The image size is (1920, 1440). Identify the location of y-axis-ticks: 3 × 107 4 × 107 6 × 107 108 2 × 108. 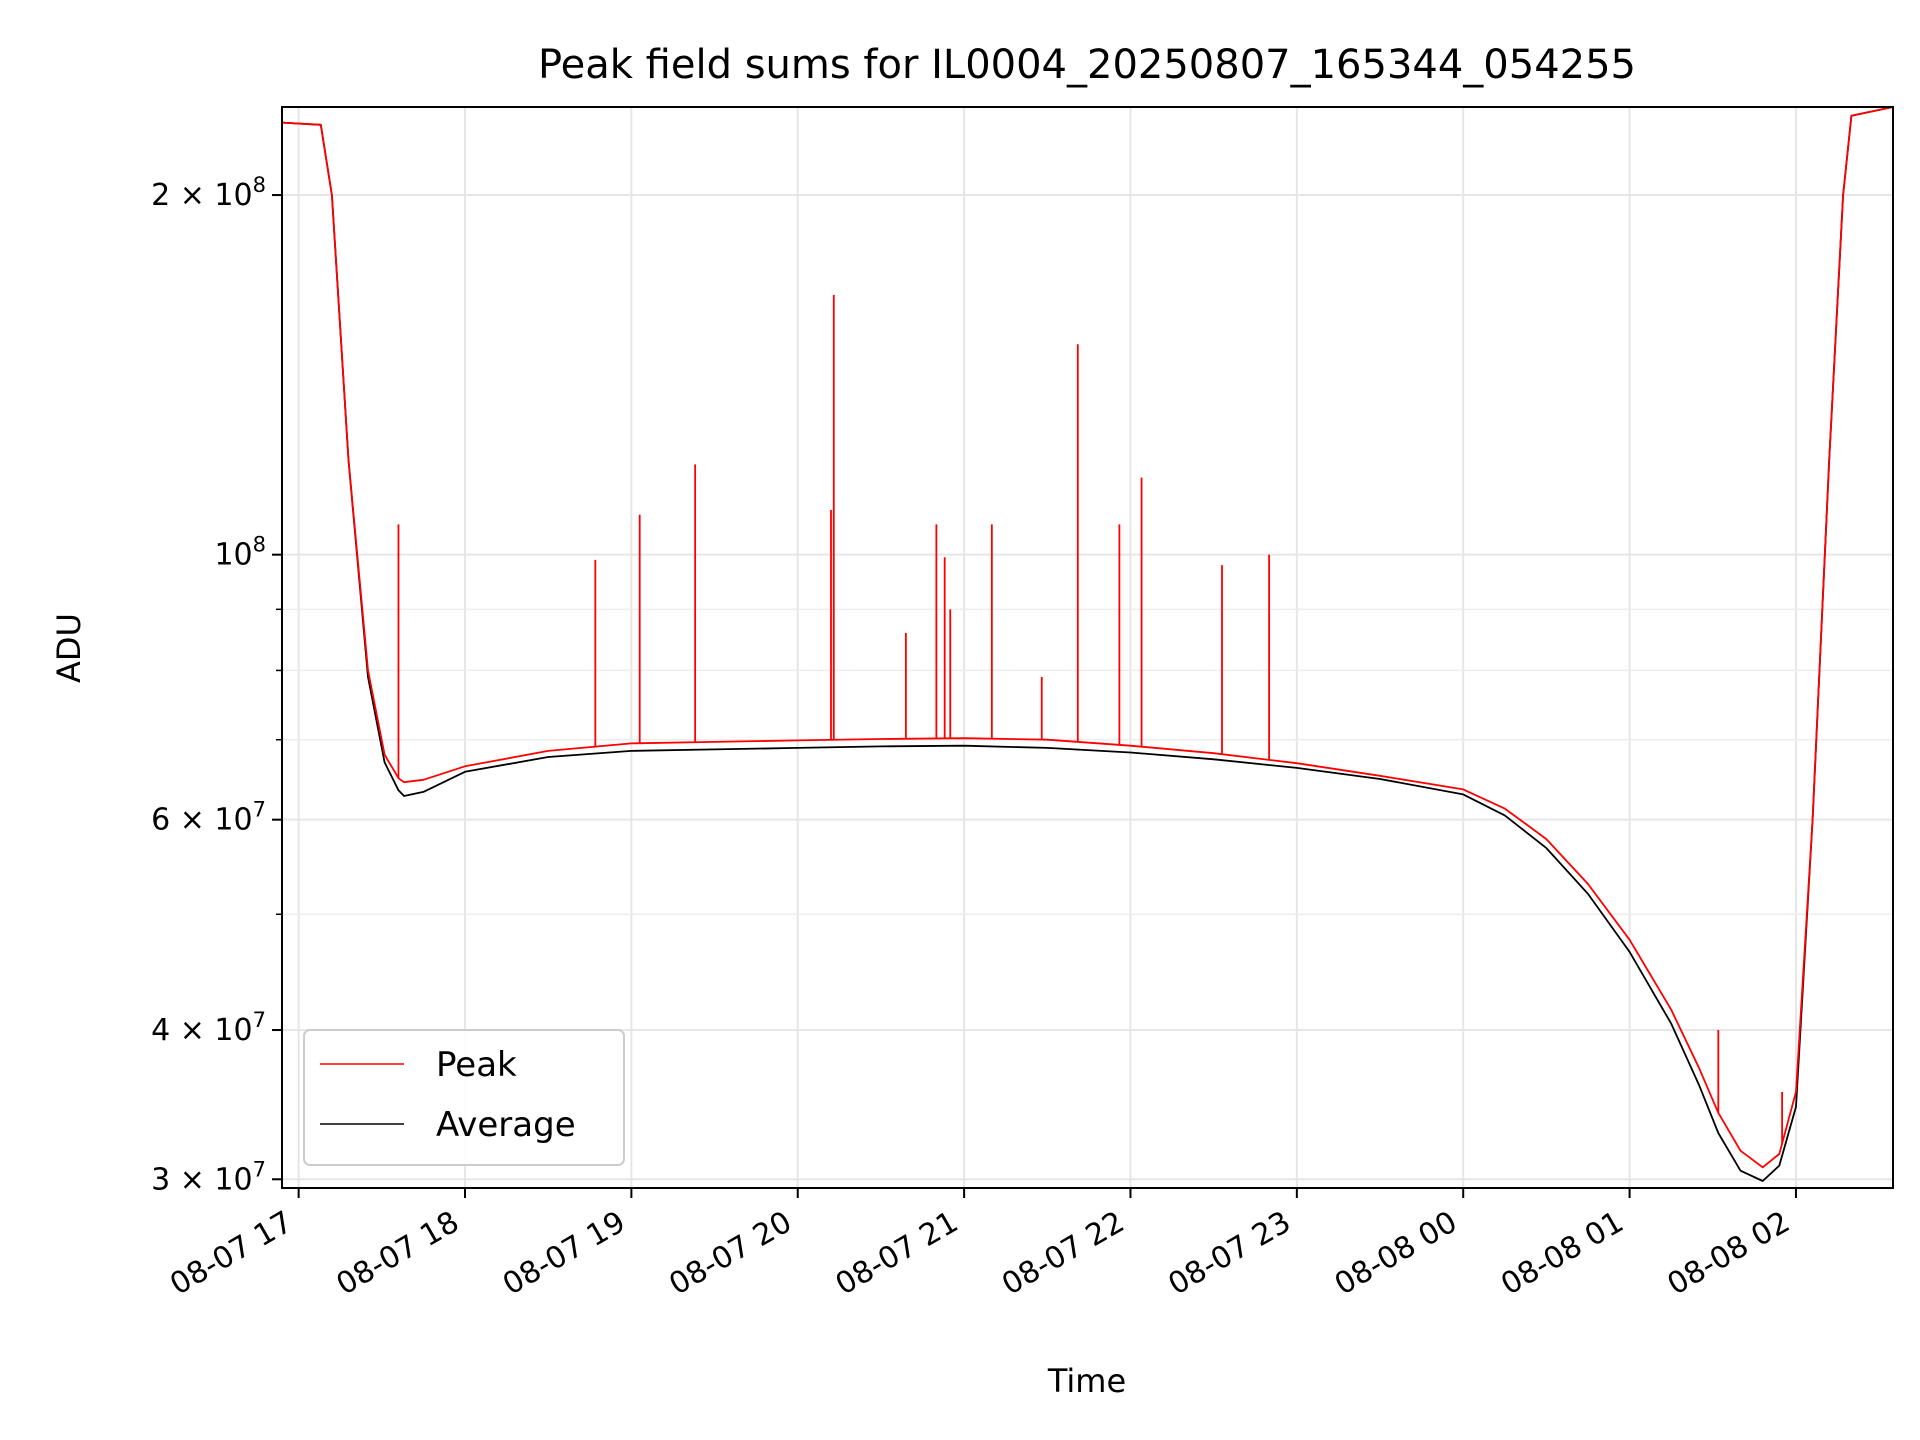
(216, 685).